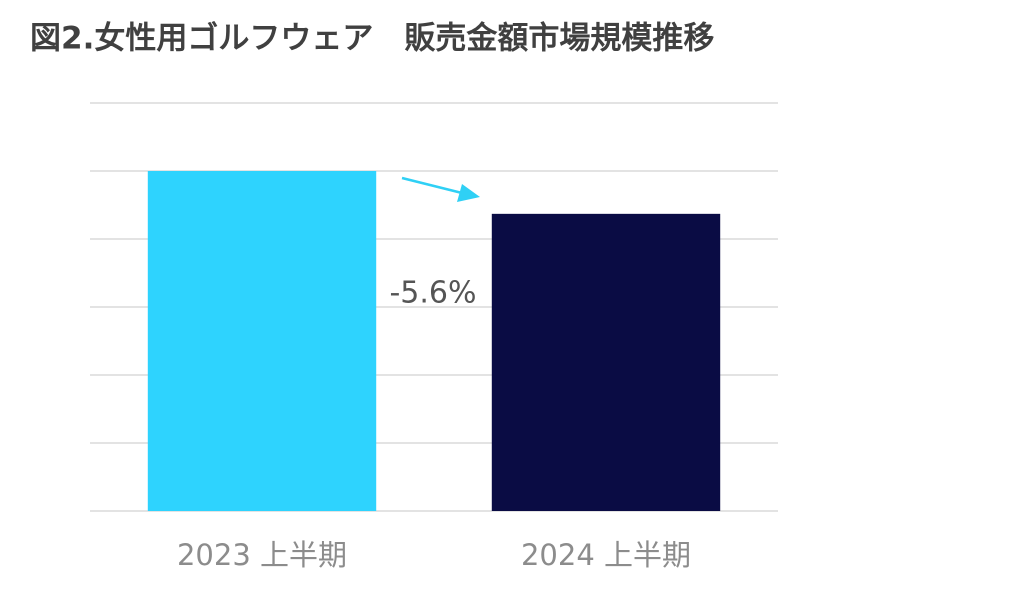 The height and width of the screenshot is (607, 1023). Describe the element at coordinates (262, 555) in the screenshot. I see `x-tick-label: 2023 上半期` at that location.